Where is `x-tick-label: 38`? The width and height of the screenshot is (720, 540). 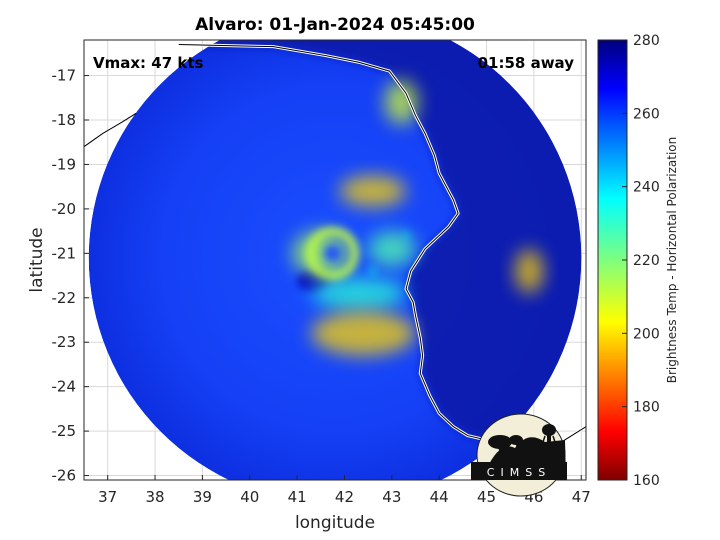
x-tick-label: 38 is located at coordinates (154, 497).